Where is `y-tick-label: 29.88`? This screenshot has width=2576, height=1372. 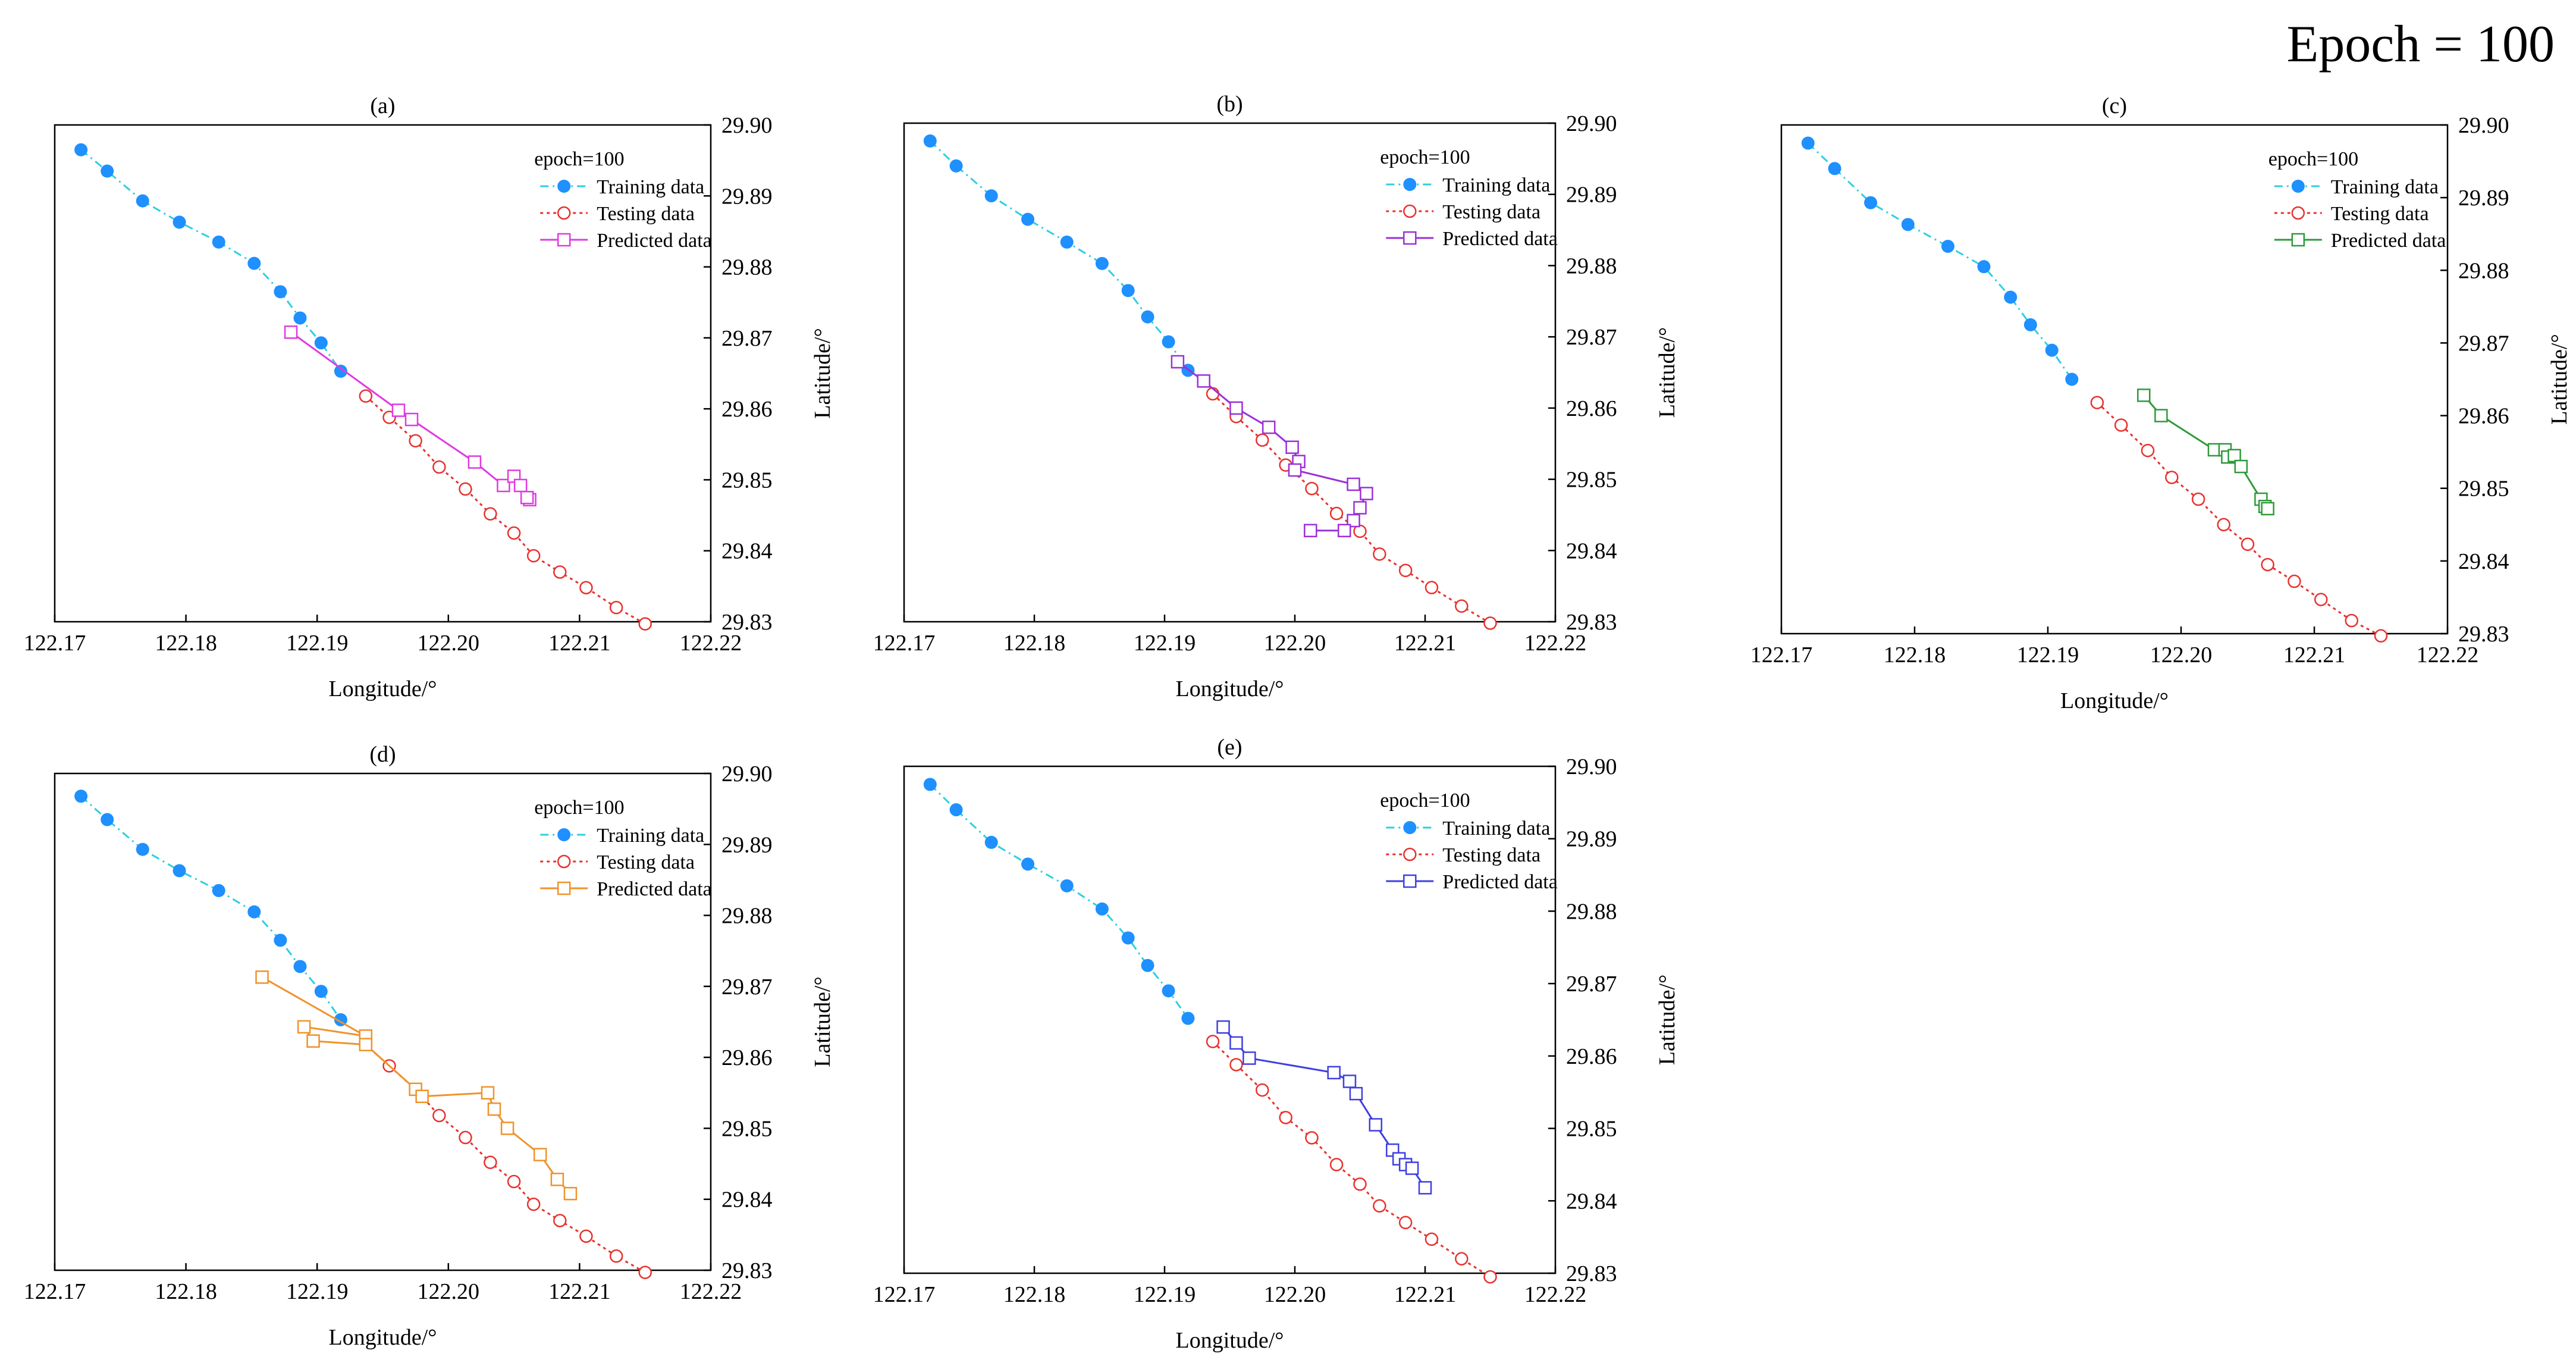 y-tick-label: 29.88 is located at coordinates (747, 267).